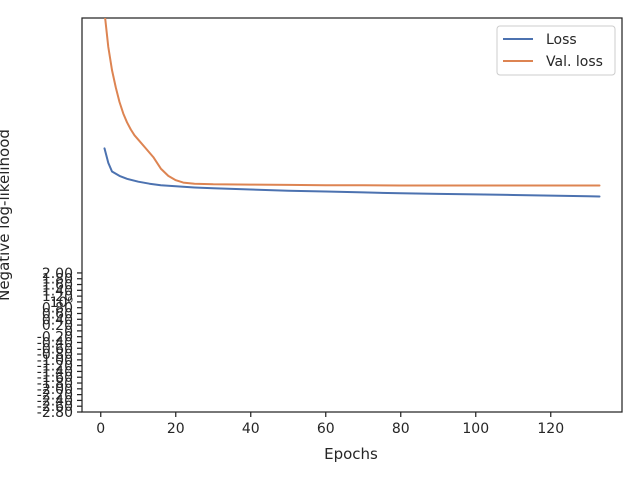 The image size is (640, 480). What do you see at coordinates (326, 429) in the screenshot?
I see `x-tick-label: 60` at bounding box center [326, 429].